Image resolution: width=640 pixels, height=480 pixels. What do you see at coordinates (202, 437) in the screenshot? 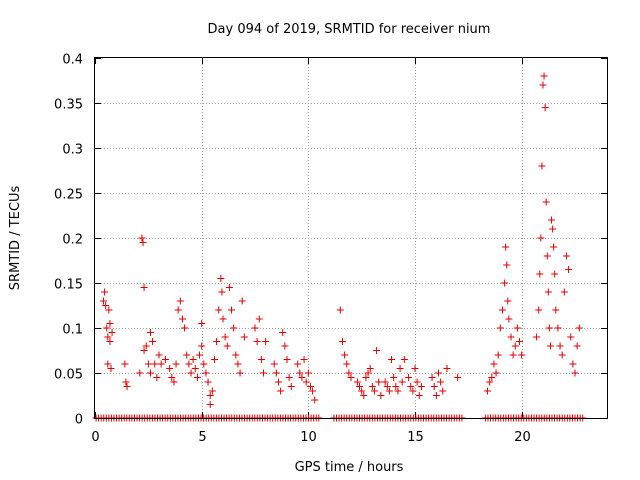
I see `x-tick-label: 5` at bounding box center [202, 437].